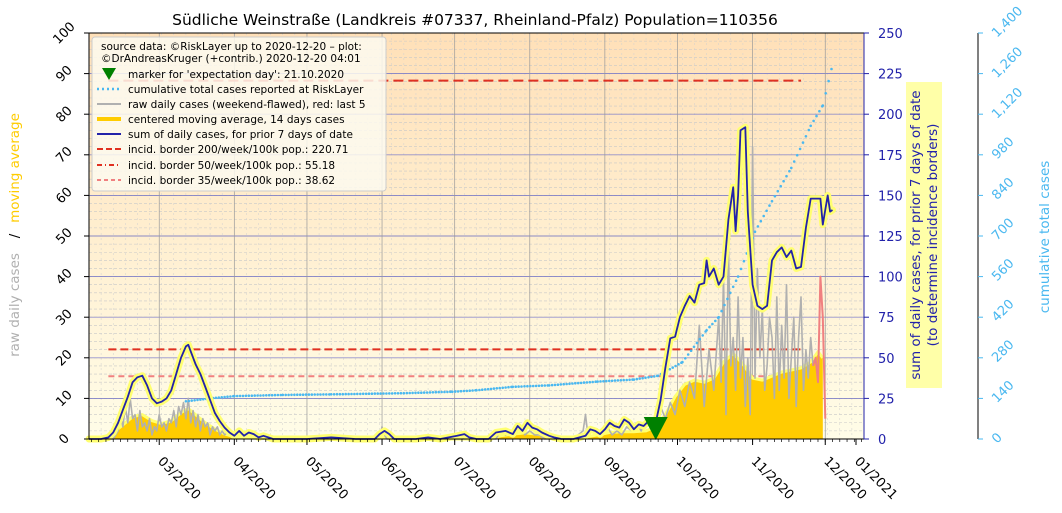 Image resolution: width=1062 pixels, height=513 pixels. I want to click on x-tick-label: 04/2020, so click(253, 478).